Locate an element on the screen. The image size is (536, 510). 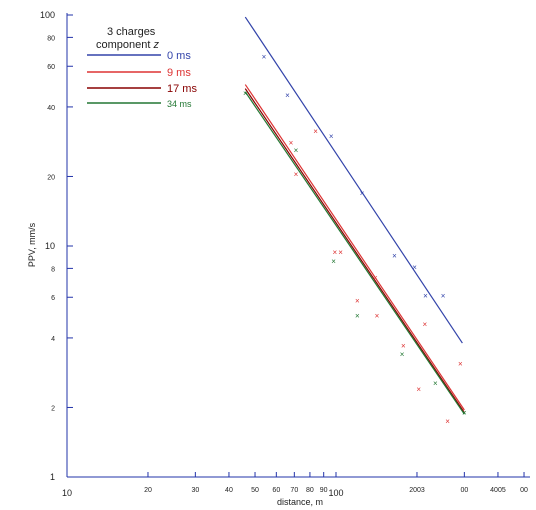
x-tick-label: 80 is located at coordinates (310, 490).